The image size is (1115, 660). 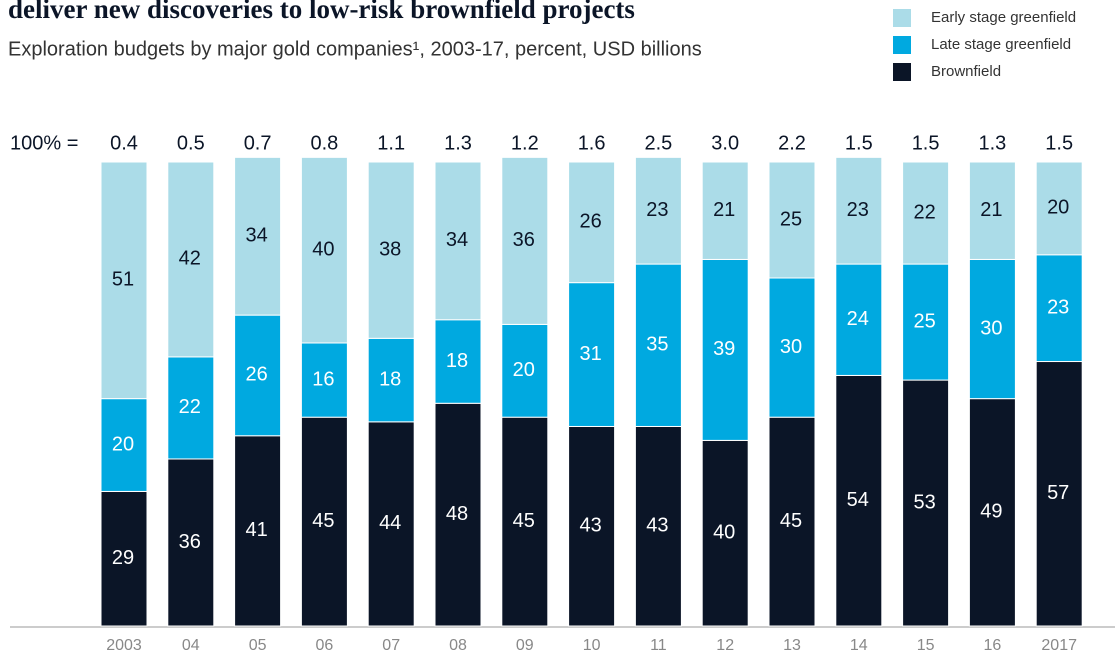 I want to click on x-tick-label: 16, so click(x=993, y=645).